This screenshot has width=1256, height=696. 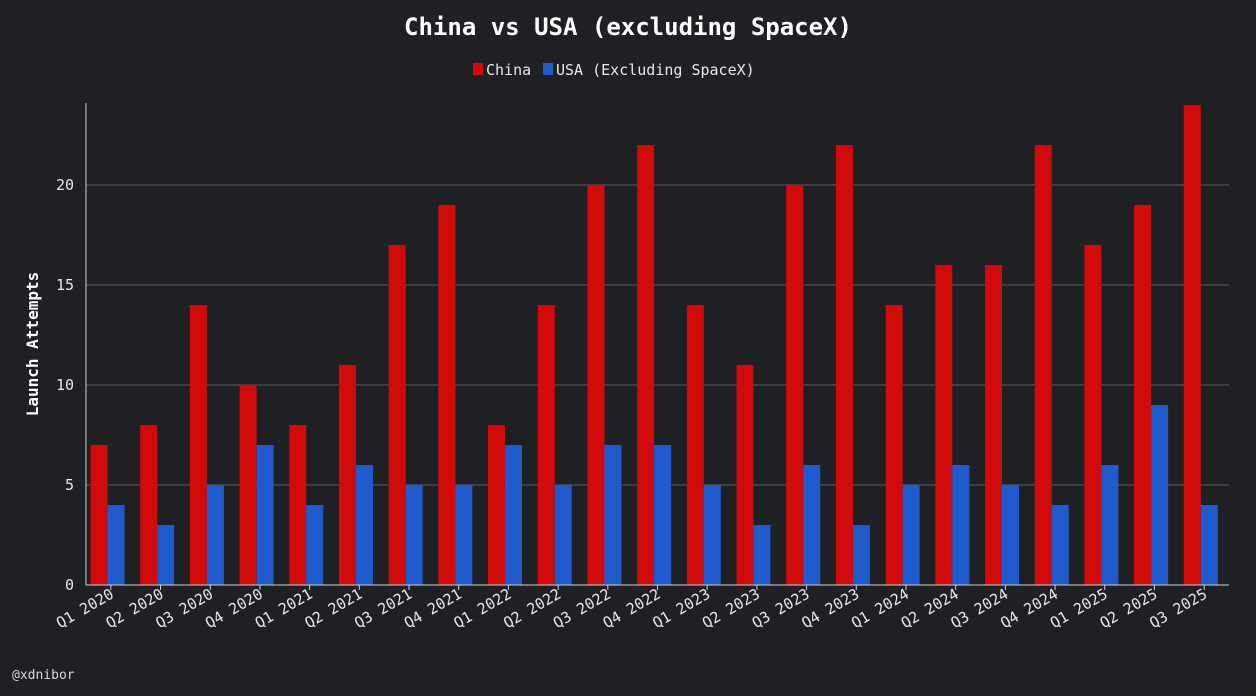 I want to click on bar-usa-q4-2021, so click(x=464, y=535).